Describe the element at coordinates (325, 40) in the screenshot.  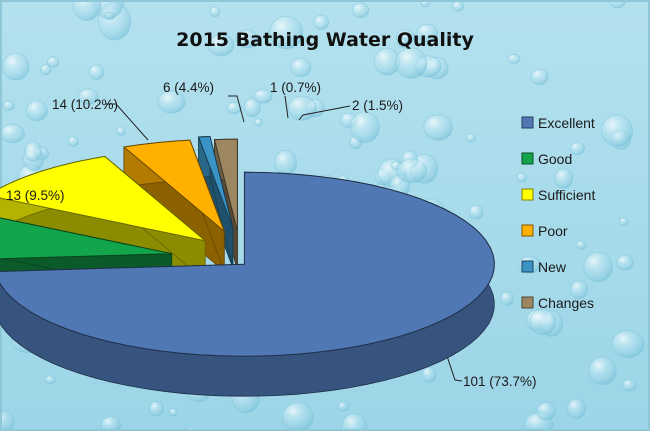
I see `chart-title: 2015 Bathing Water Quality` at that location.